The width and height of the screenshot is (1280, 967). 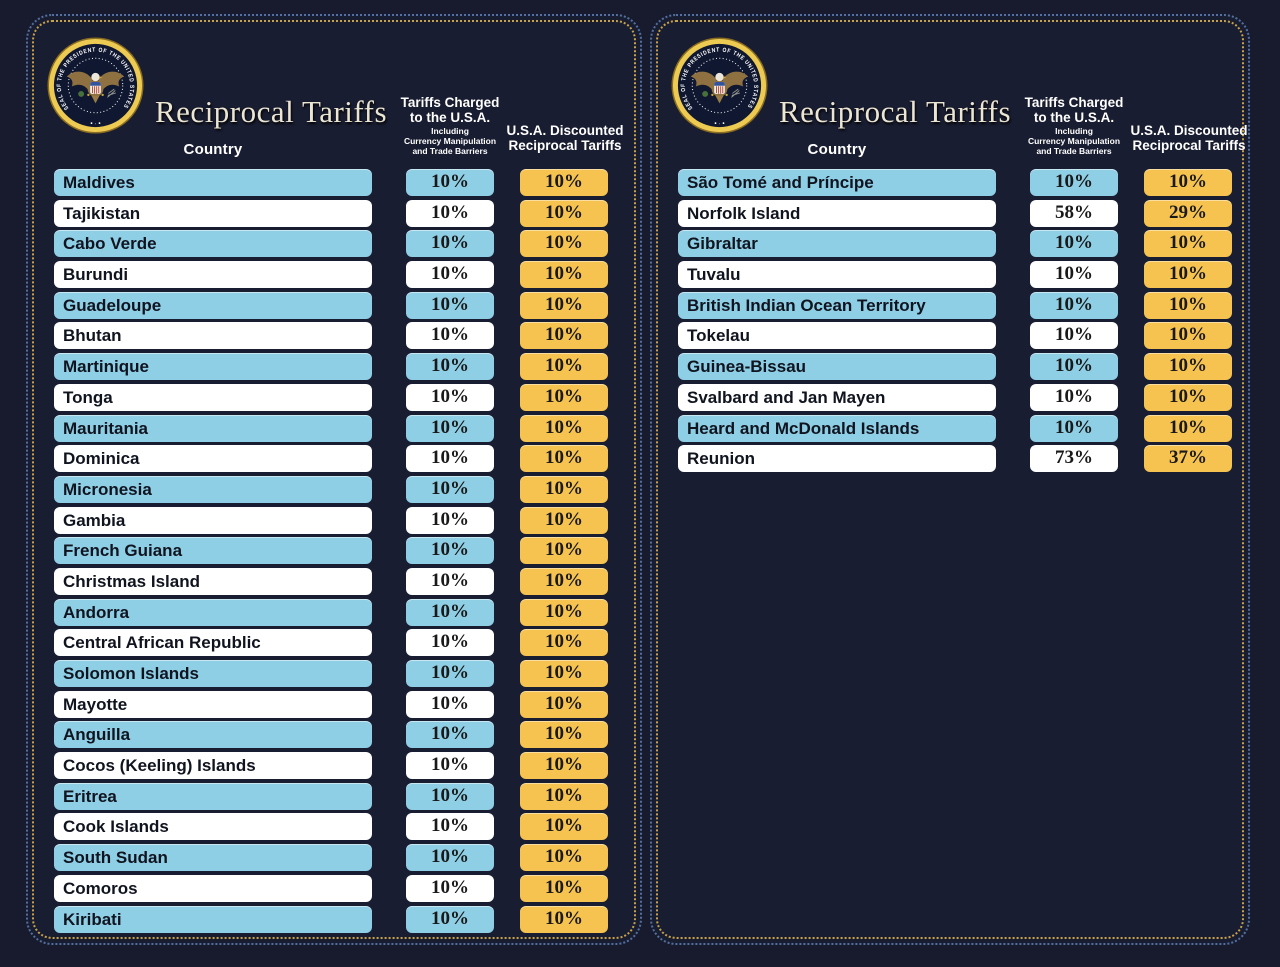 What do you see at coordinates (1189, 138) in the screenshot?
I see `column-header-discounted: U.S.A. Discounted Reciprocal Tariffs` at bounding box center [1189, 138].